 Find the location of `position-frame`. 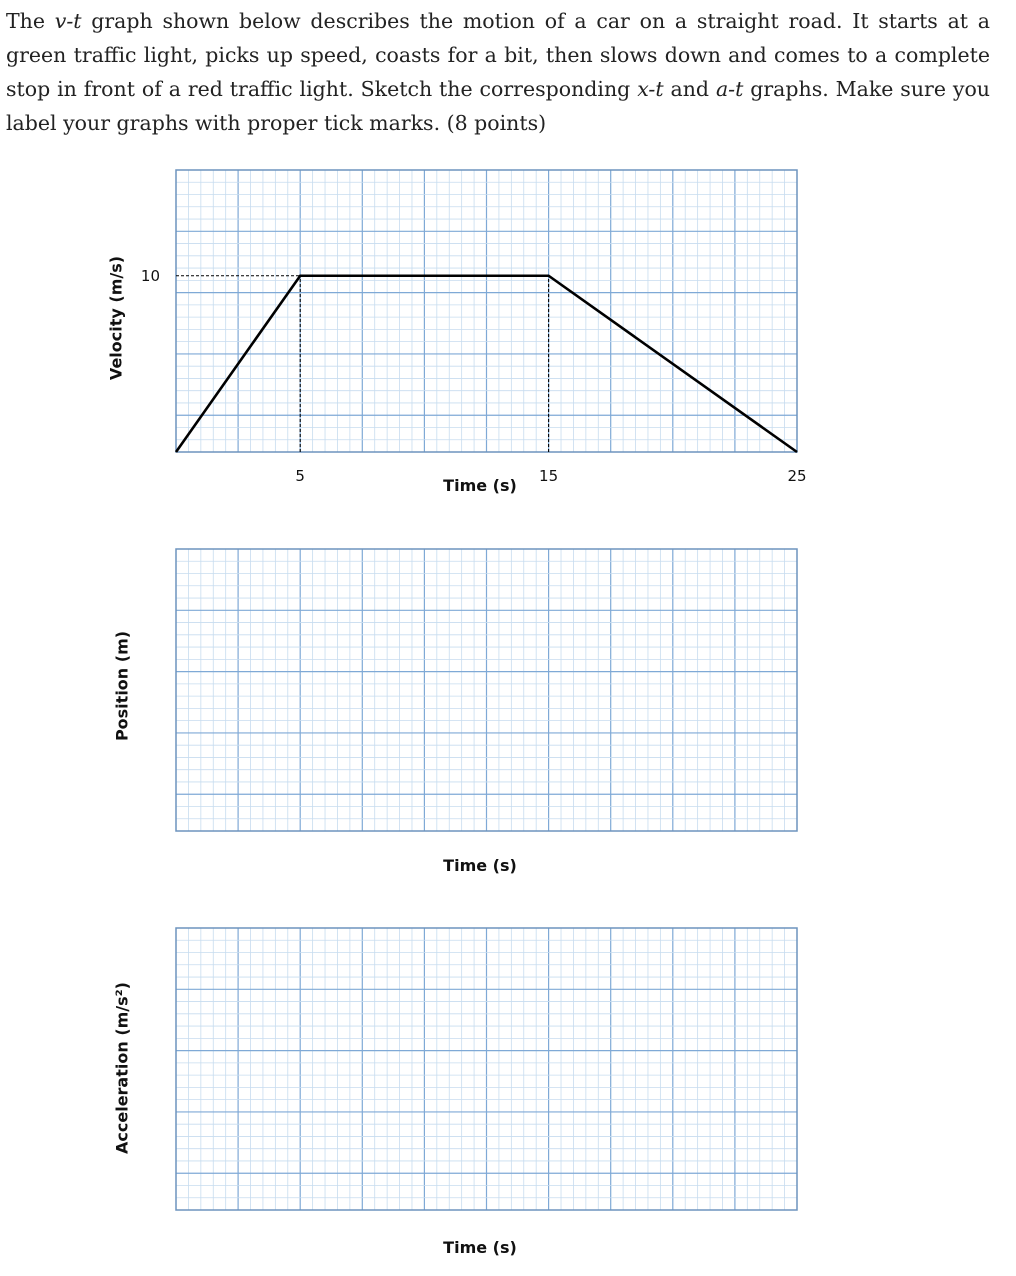

position-frame is located at coordinates (486, 690).